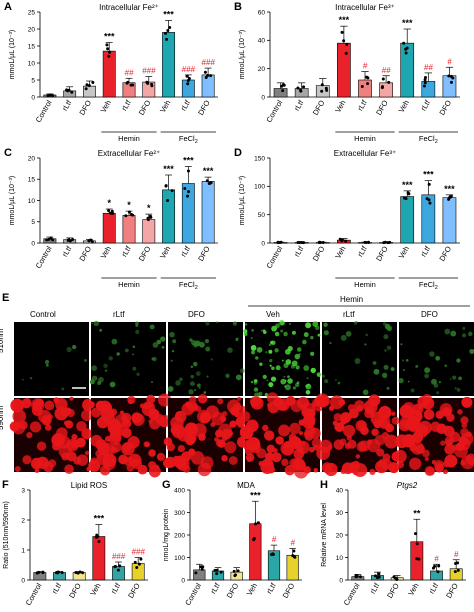 This screenshot has width=474, height=612. What do you see at coordinates (6, 298) in the screenshot?
I see `micro-panel-letter: E` at bounding box center [6, 298].